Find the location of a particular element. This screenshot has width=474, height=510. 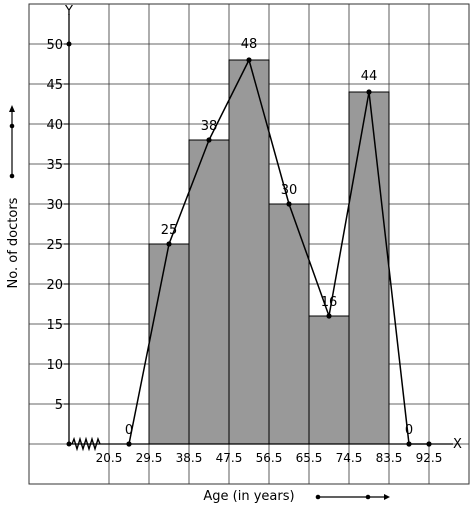

x-tick-label: 29.5 is located at coordinates (149, 458).